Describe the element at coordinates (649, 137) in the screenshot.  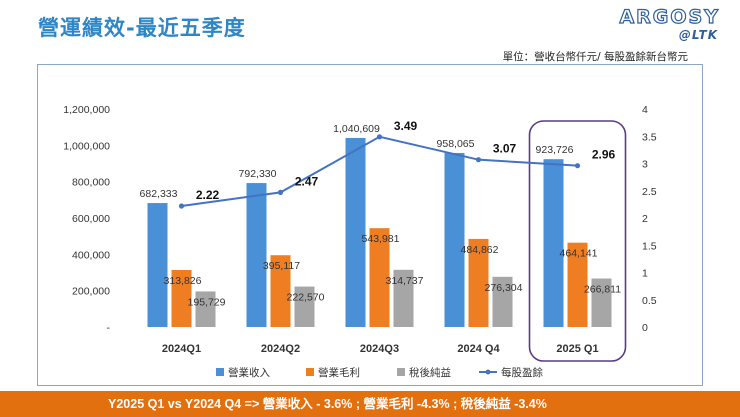
I see `right-axis-tick-label: 3.5` at that location.